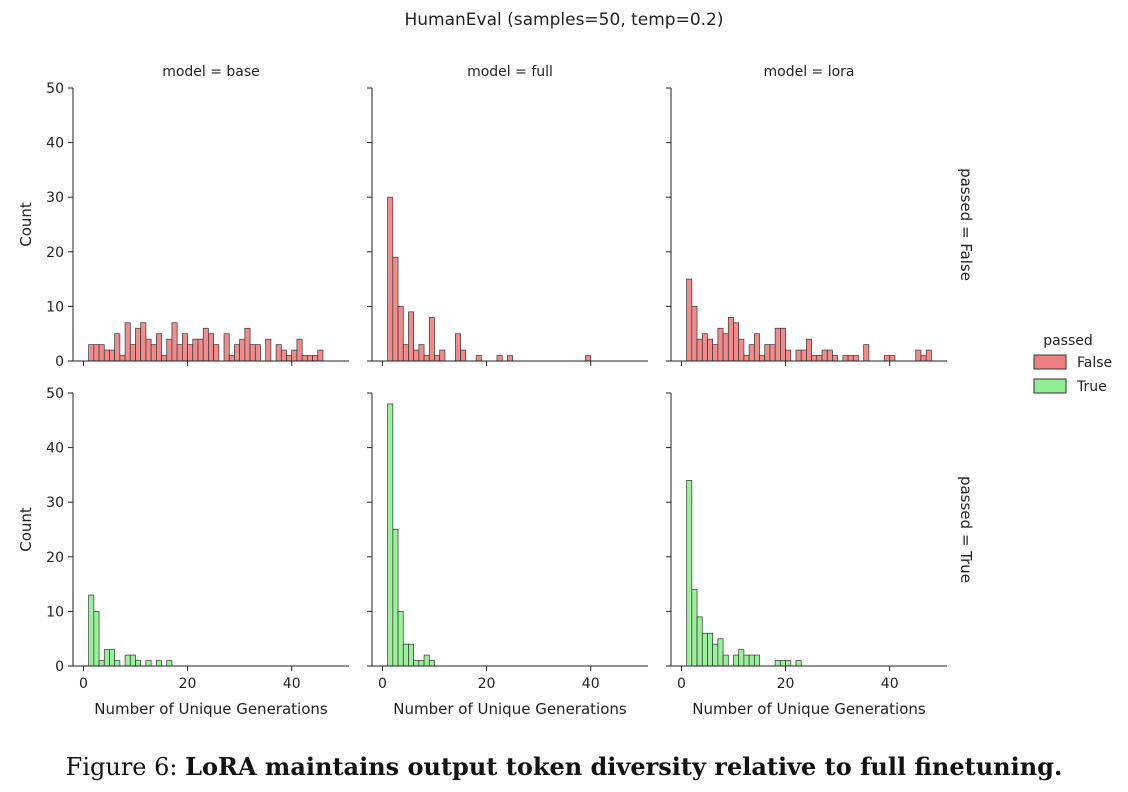 The height and width of the screenshot is (792, 1128). What do you see at coordinates (183, 217) in the screenshot?
I see `panel-base-passed-false: 0 10 20 30 40 50 model = base Count` at bounding box center [183, 217].